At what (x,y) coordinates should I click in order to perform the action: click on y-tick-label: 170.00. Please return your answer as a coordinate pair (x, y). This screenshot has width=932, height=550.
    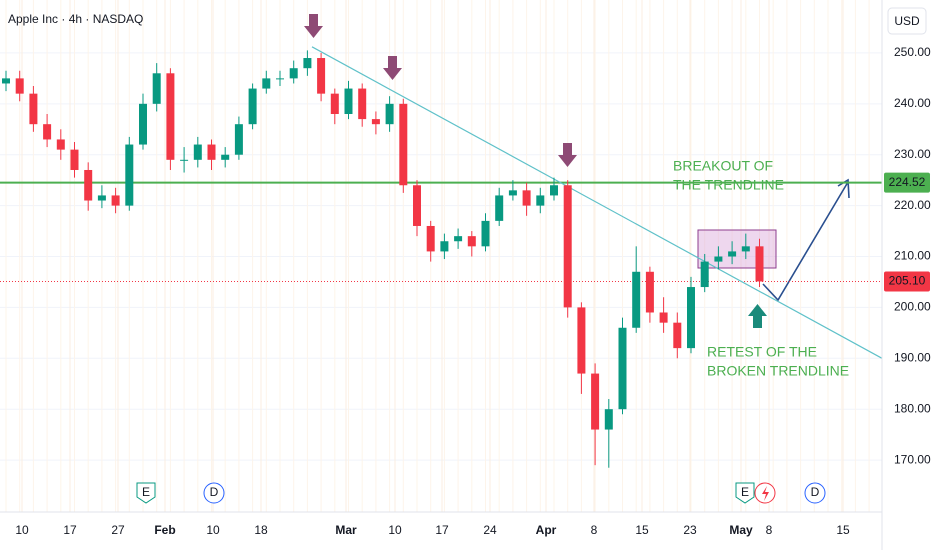
    Looking at the image, I should click on (912, 459).